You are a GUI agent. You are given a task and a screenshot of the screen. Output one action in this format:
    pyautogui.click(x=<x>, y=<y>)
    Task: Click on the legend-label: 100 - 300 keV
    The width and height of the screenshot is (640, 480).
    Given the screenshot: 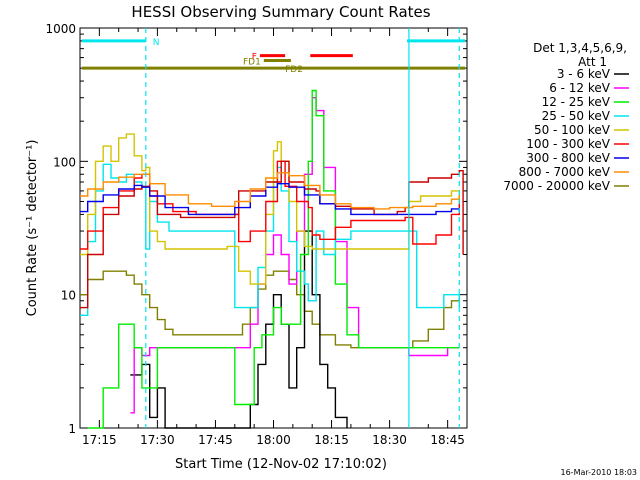 What is the action you would take?
    pyautogui.click(x=568, y=144)
    